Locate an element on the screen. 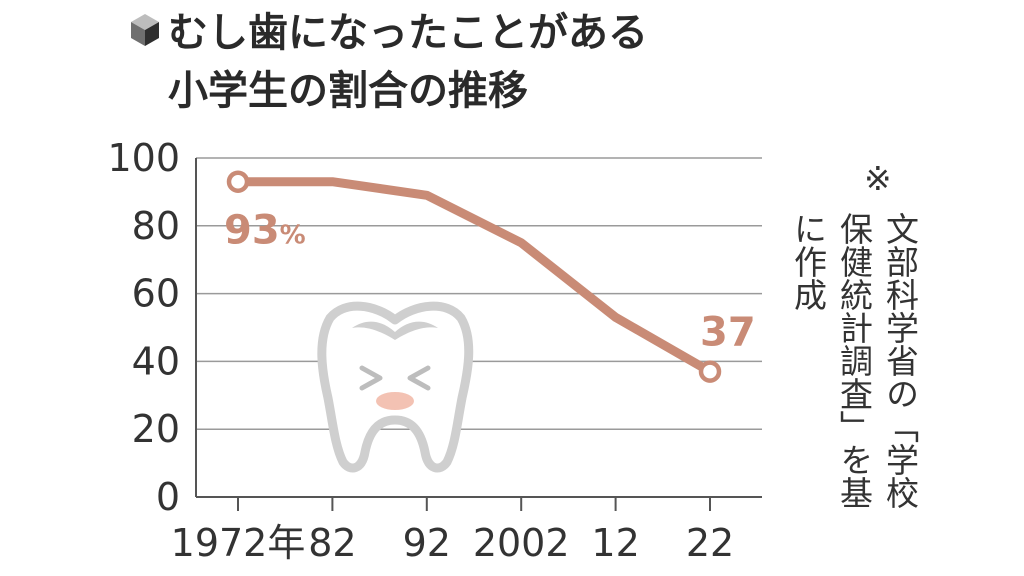  y-tick-label: 60 is located at coordinates (156, 294).